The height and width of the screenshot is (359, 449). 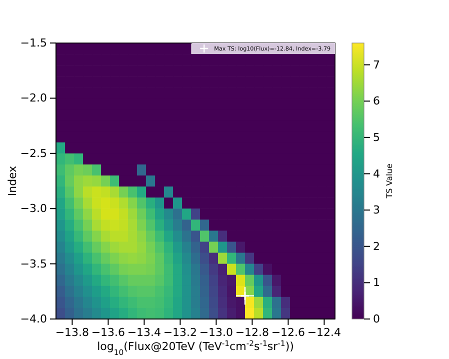 I want to click on x-tick-label: −12.6, so click(x=288, y=332).